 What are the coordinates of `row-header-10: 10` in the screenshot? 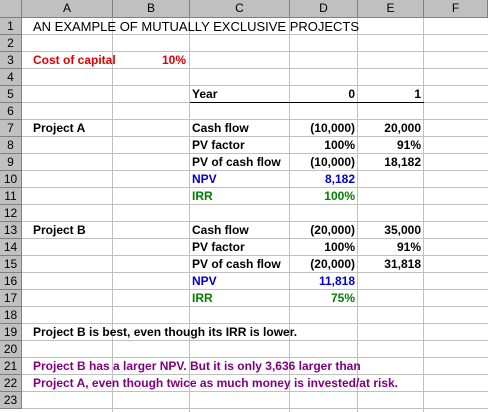 It's located at (11, 179).